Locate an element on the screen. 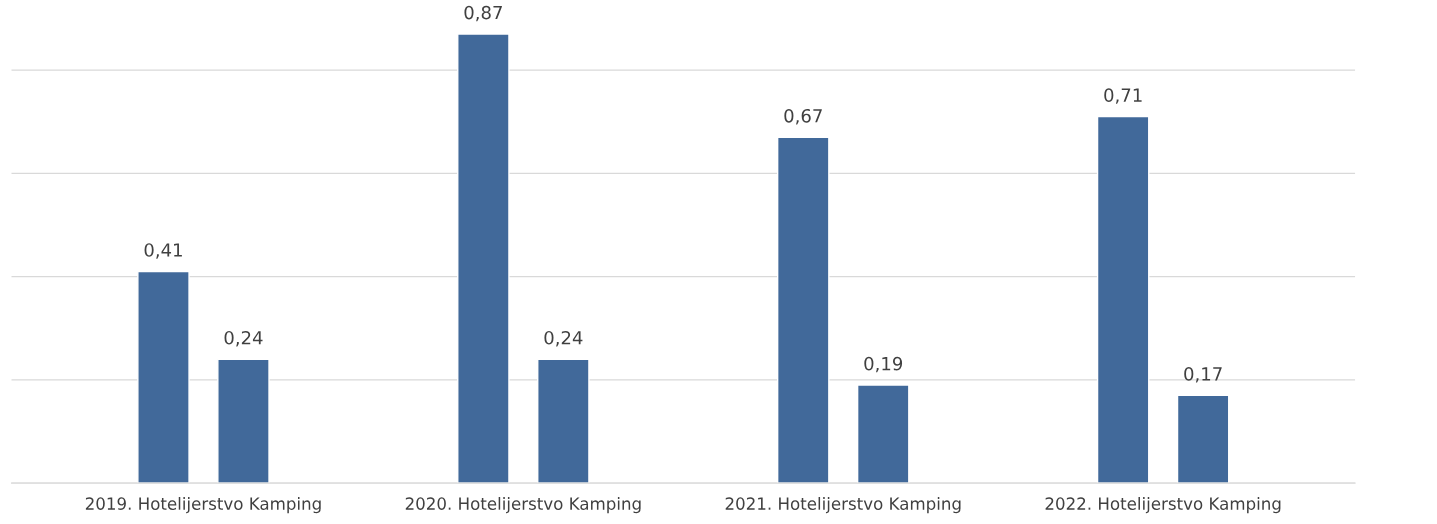 Image resolution: width=1437 pixels, height=524 pixels. data-label: 0,87 is located at coordinates (483, 13).